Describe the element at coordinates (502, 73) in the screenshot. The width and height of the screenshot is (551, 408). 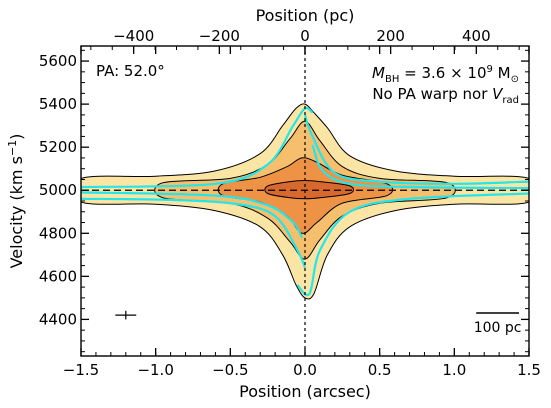
I see `mbh-unit: M` at that location.